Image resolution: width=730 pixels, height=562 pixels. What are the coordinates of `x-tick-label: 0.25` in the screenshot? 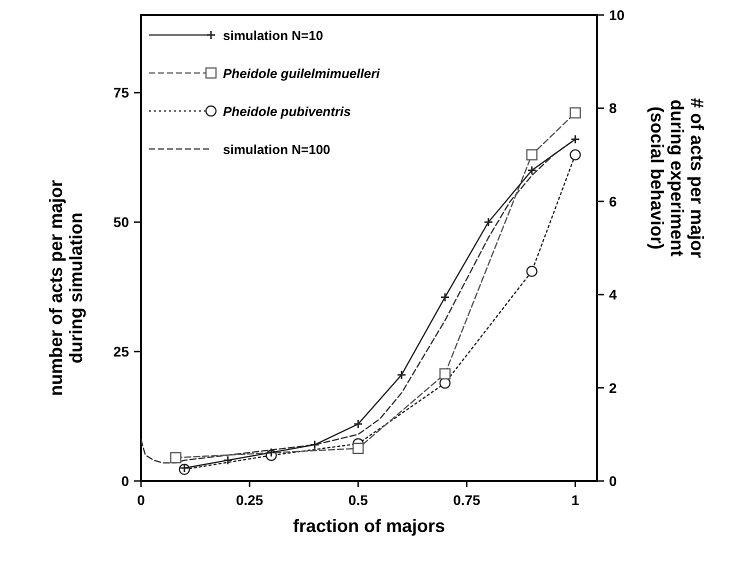 It's located at (250, 500).